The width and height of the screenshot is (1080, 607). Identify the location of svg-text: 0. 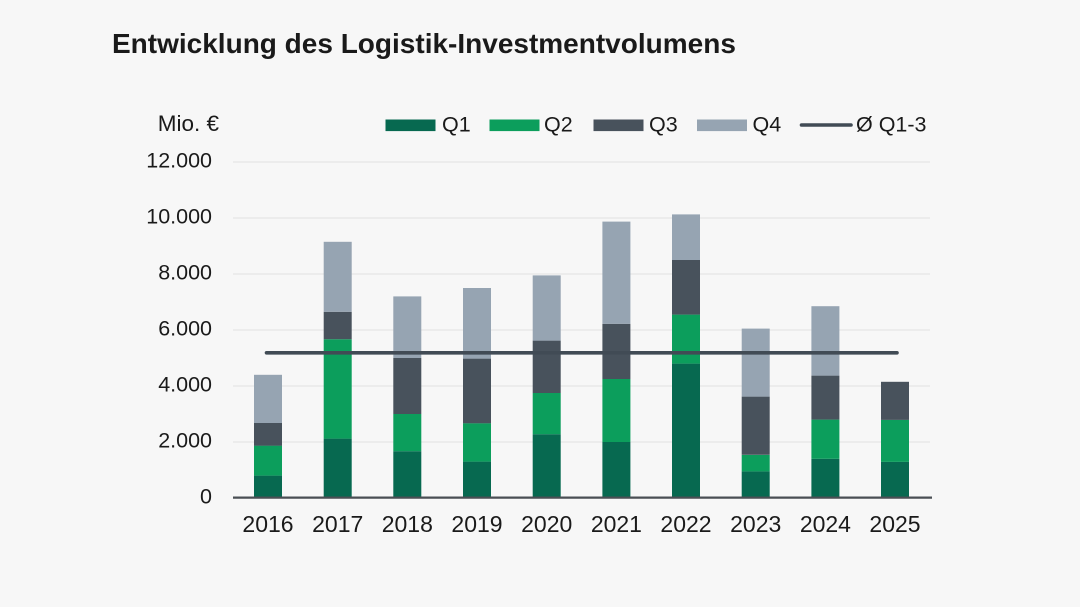
(206, 497).